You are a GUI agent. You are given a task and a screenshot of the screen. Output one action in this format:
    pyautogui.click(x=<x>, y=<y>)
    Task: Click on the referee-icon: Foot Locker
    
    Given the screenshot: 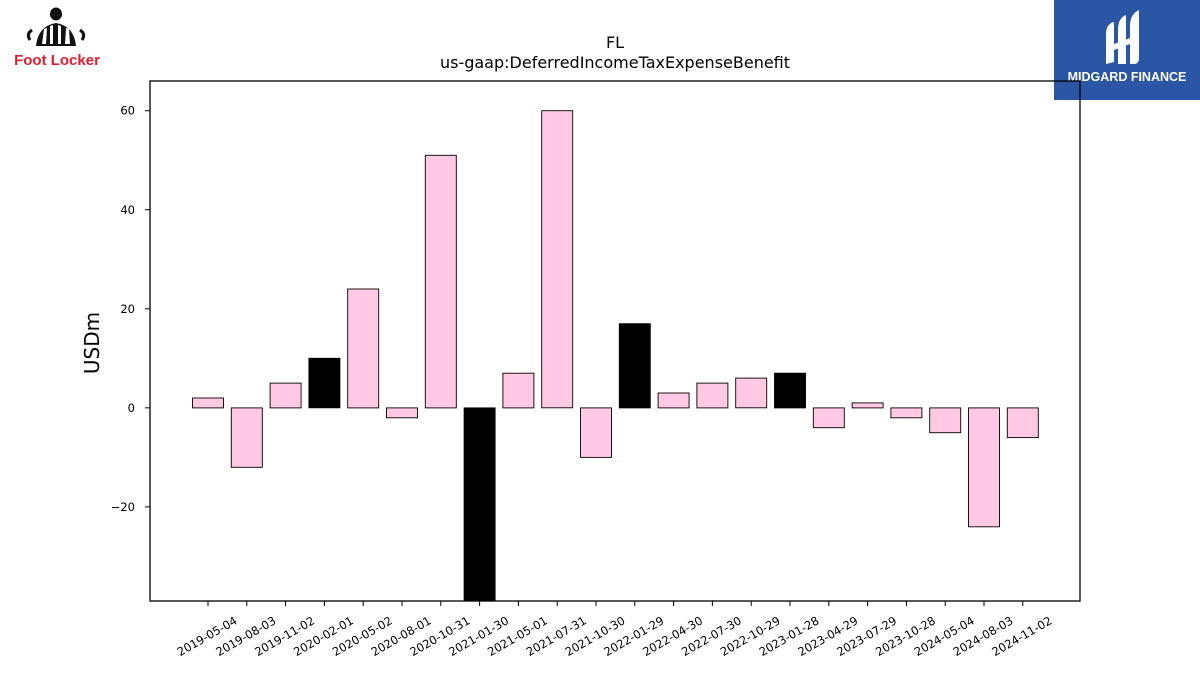 What is the action you would take?
    pyautogui.click(x=57, y=38)
    